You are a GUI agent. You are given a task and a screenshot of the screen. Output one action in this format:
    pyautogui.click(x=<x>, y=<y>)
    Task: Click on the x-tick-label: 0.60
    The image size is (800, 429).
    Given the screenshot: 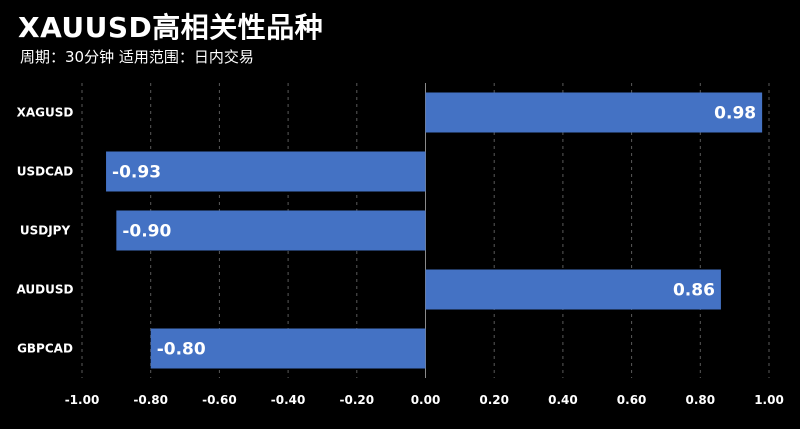 What is the action you would take?
    pyautogui.click(x=632, y=400)
    